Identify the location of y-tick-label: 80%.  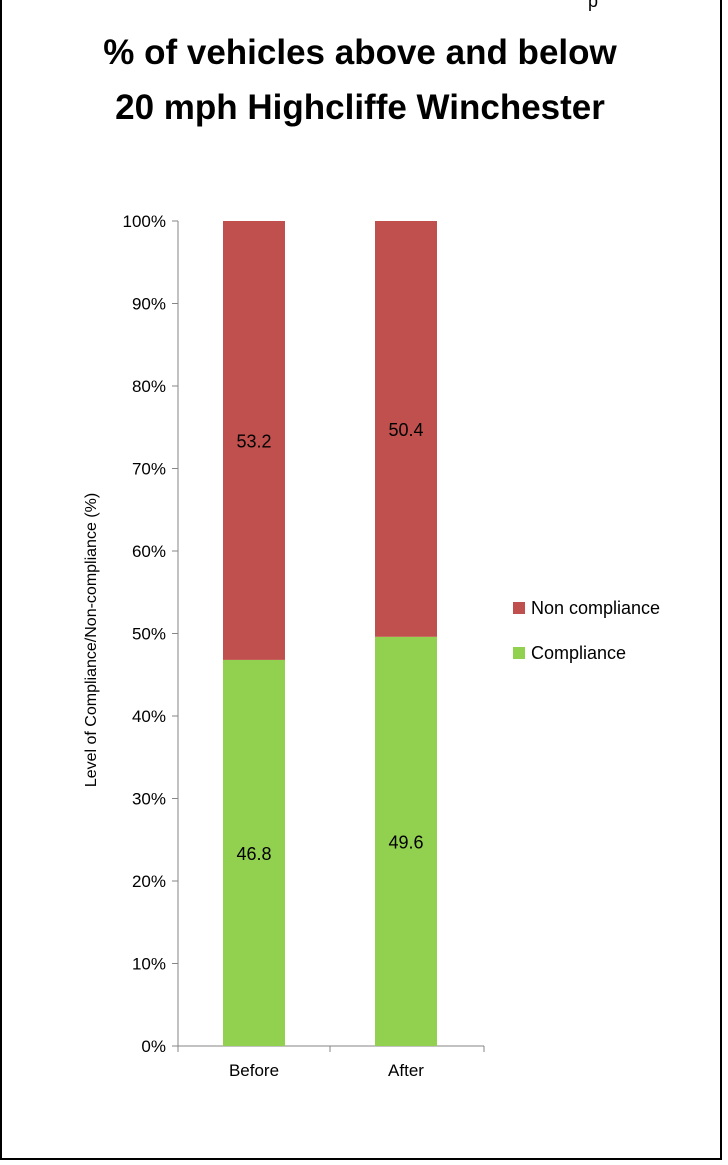
(149, 386).